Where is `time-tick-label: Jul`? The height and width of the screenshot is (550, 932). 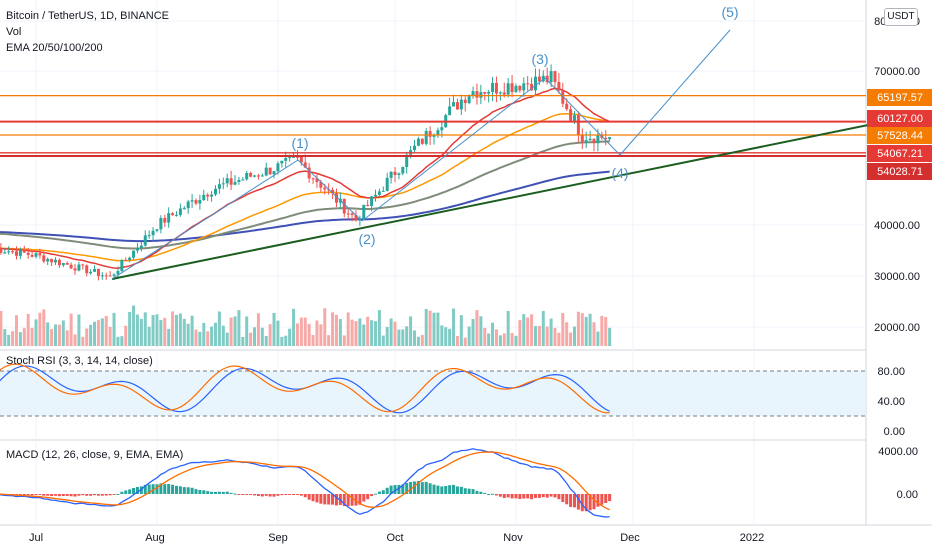
time-tick-label: Jul is located at coordinates (36, 538).